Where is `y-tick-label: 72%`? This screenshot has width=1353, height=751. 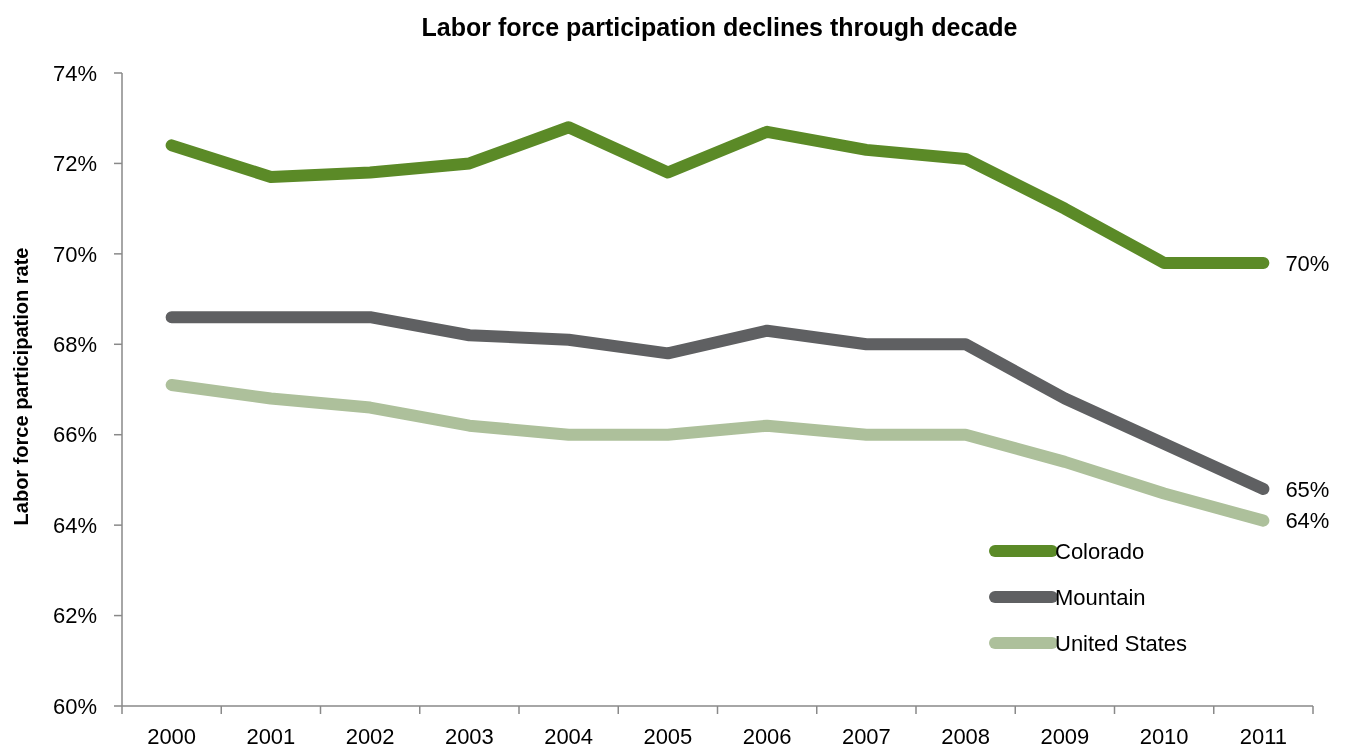 y-tick-label: 72% is located at coordinates (74, 164).